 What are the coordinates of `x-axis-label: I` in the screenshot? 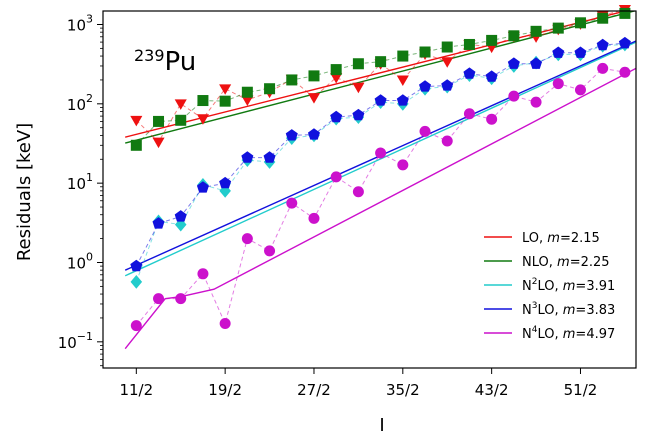 It's located at (381, 423).